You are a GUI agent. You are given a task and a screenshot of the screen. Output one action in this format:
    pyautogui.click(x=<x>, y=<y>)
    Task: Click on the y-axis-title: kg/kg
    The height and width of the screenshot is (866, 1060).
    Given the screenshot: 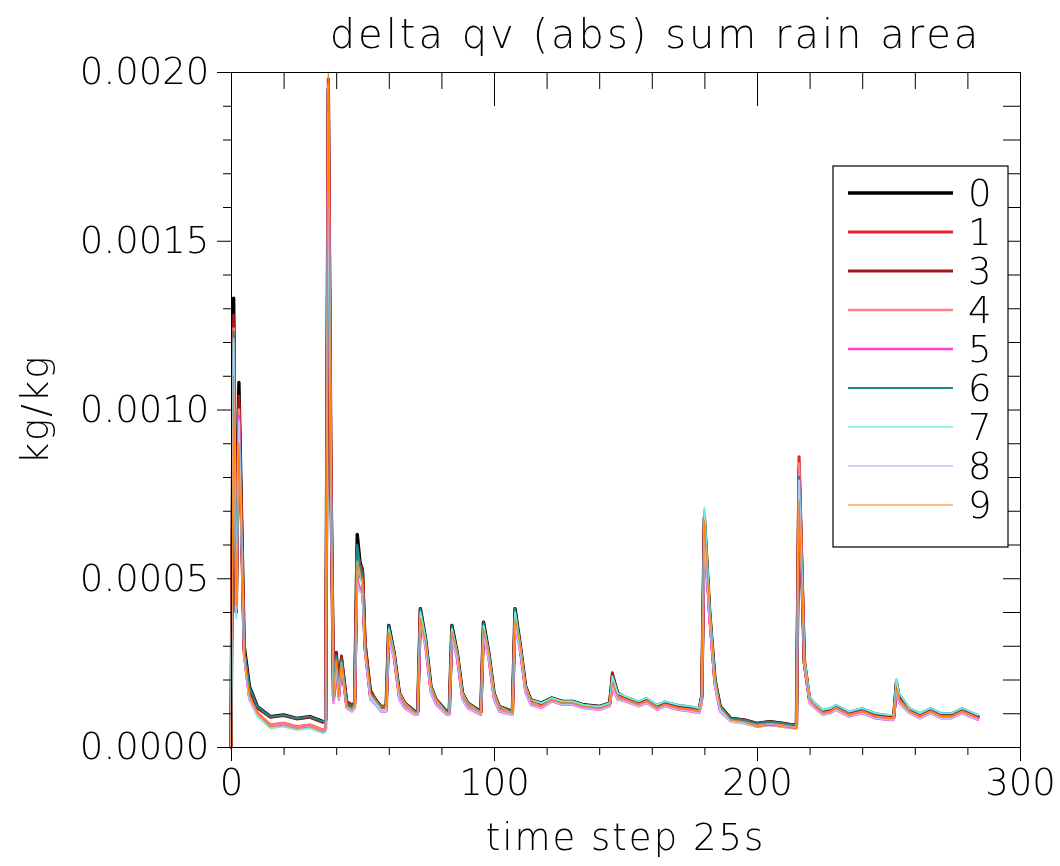 What is the action you would take?
    pyautogui.click(x=35, y=409)
    